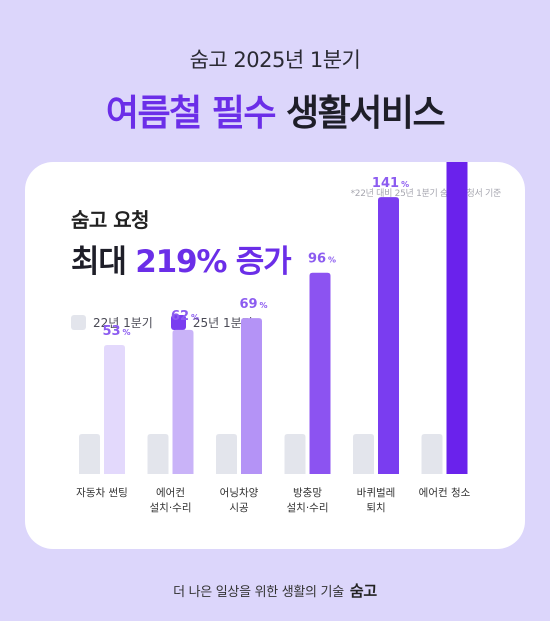 This screenshot has width=550, height=621. What do you see at coordinates (366, 113) in the screenshot?
I see `title-rest: 생활서비스` at bounding box center [366, 113].